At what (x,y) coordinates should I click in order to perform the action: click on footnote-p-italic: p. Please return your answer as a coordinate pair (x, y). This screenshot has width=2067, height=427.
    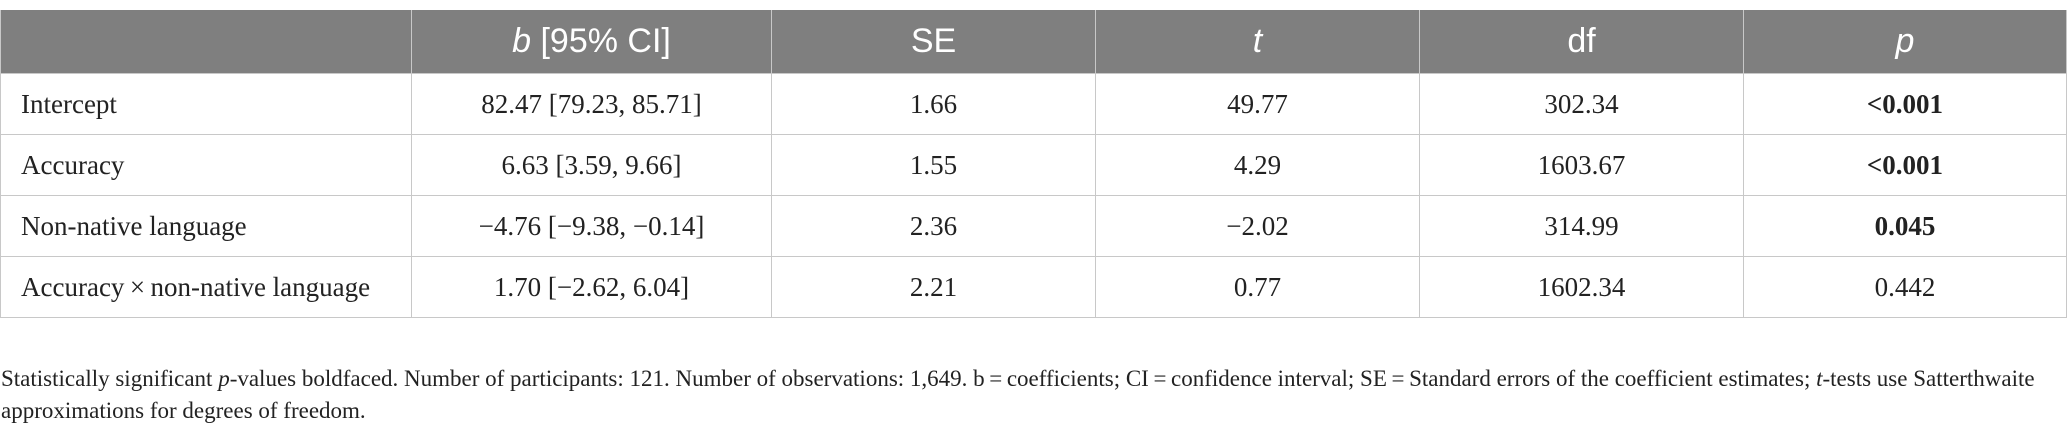
    Looking at the image, I should click on (224, 378).